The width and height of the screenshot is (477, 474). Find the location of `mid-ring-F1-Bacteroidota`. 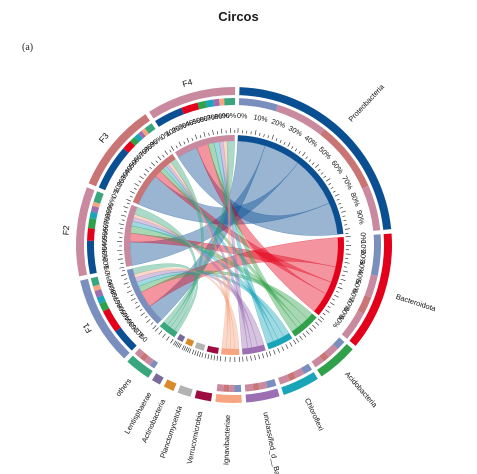

mid-ring-F1-Bacteroidota is located at coordinates (111, 320).